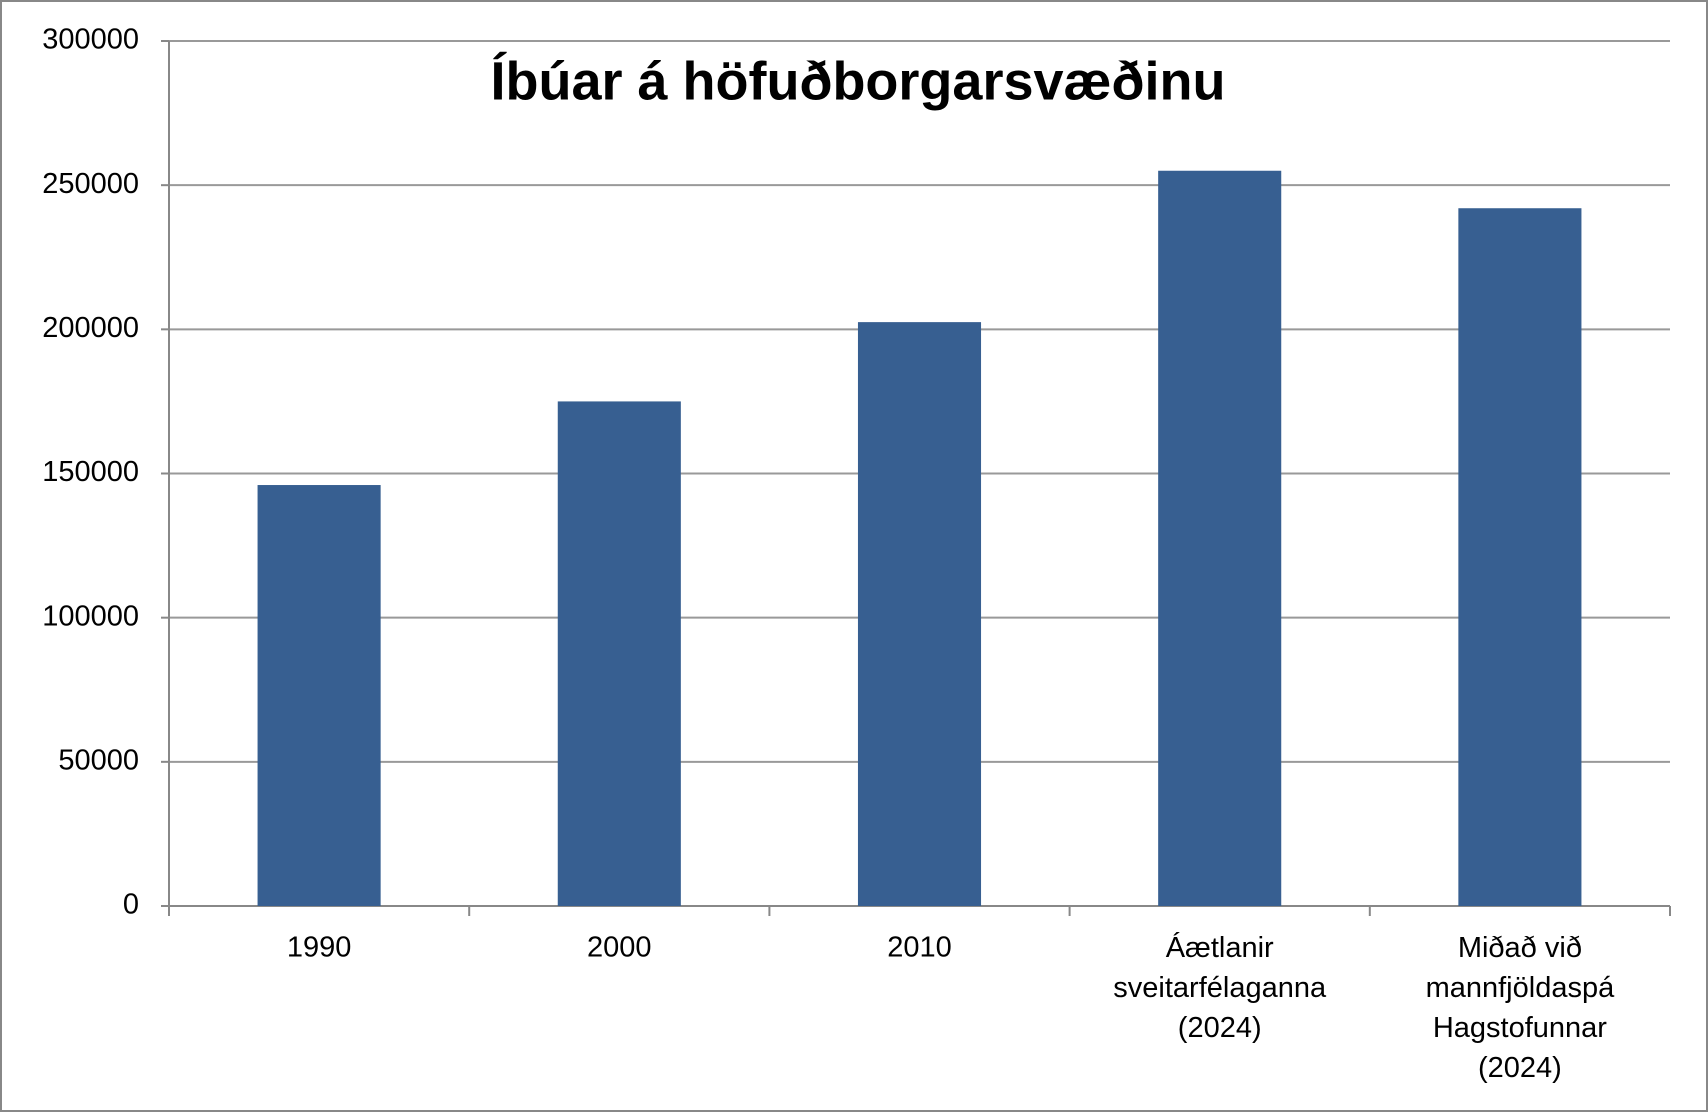  I want to click on x-tick-label: 2000, so click(619, 948).